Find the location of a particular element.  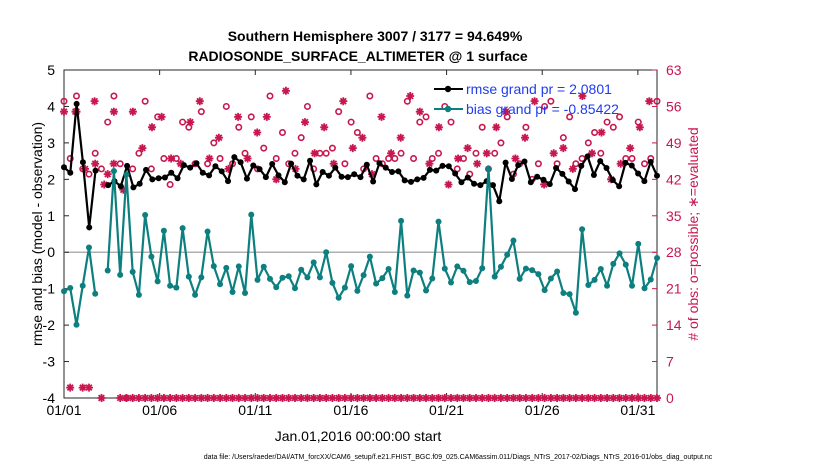

y2-tick-label: 35 is located at coordinates (674, 216).